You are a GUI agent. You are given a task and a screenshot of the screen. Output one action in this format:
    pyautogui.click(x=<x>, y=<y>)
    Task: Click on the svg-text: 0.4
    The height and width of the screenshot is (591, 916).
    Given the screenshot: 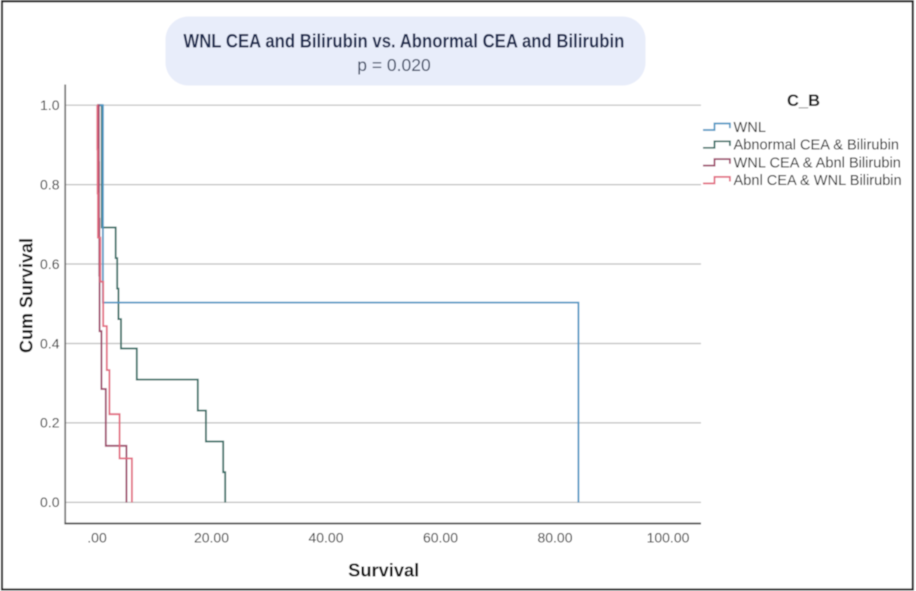 What is the action you would take?
    pyautogui.click(x=50, y=343)
    